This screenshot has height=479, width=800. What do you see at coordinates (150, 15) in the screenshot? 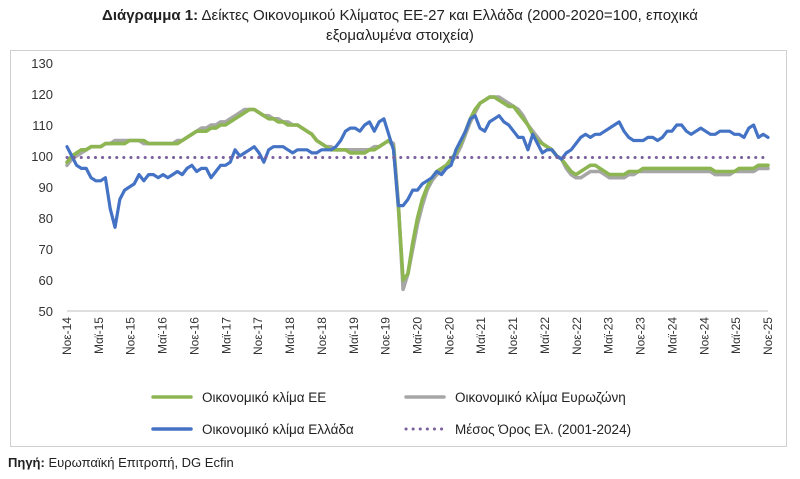
I see `chart-title-label: Διάγραμμα 1:` at bounding box center [150, 15].